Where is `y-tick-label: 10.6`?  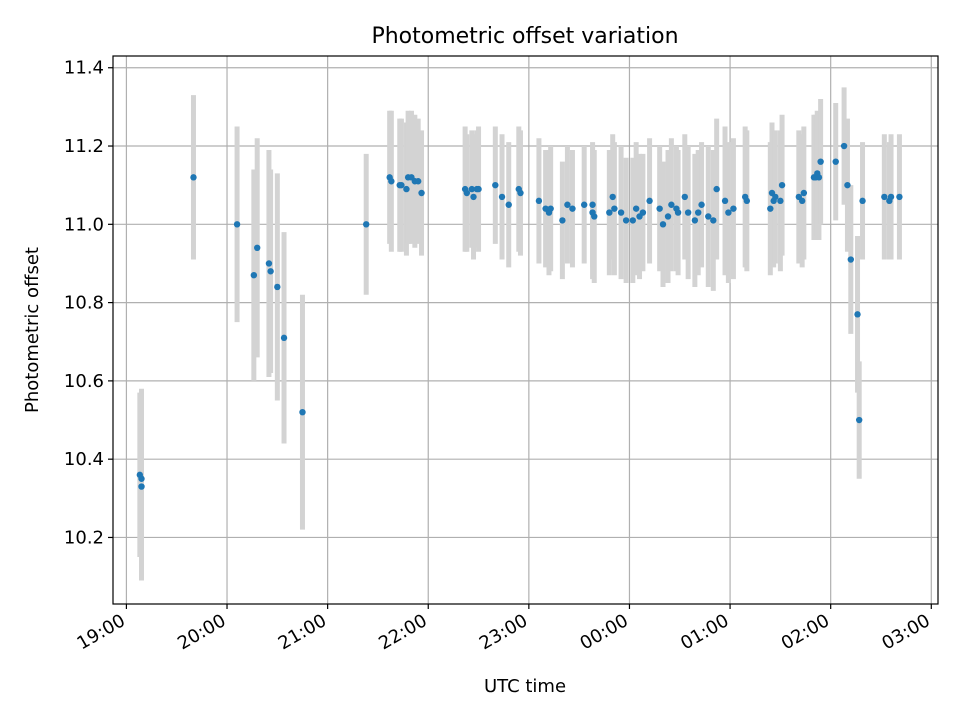 y-tick-label: 10.6 is located at coordinates (84, 381).